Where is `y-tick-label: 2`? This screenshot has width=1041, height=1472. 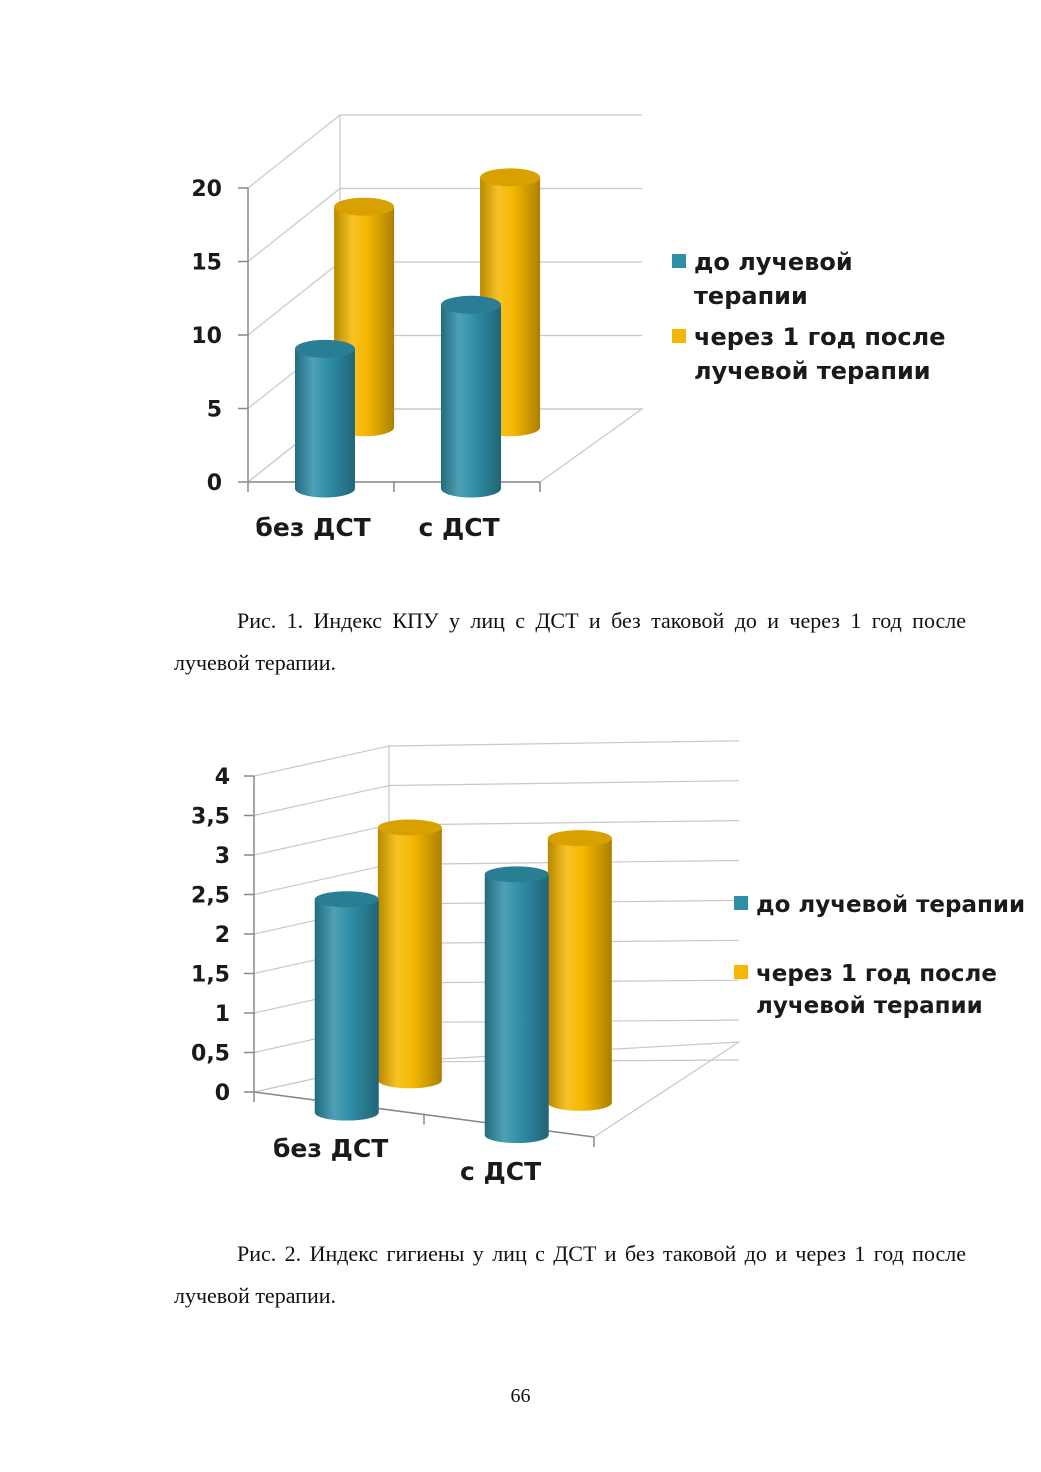 y-tick-label: 2 is located at coordinates (222, 935).